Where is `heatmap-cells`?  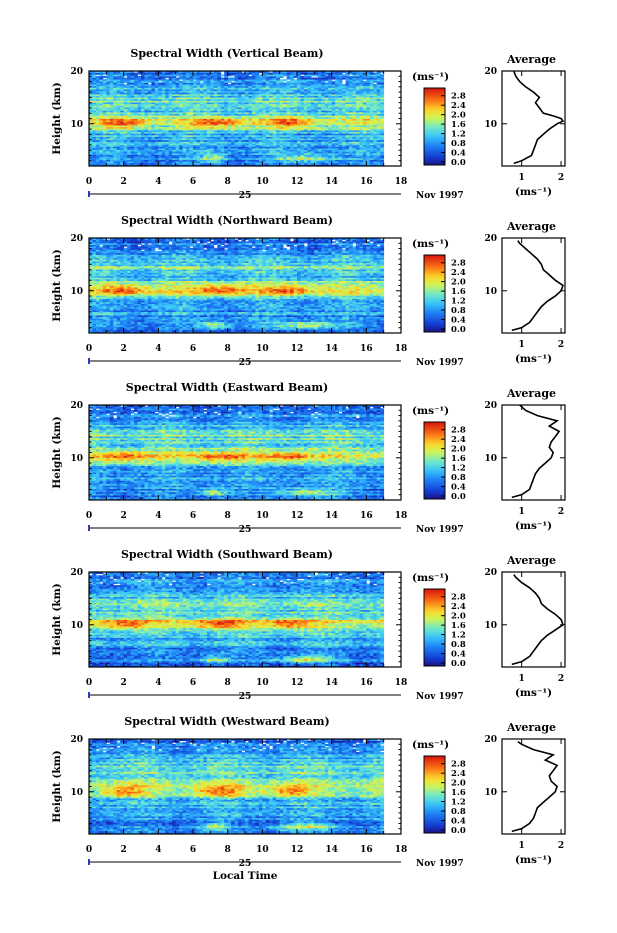 heatmap-cells is located at coordinates (236, 118).